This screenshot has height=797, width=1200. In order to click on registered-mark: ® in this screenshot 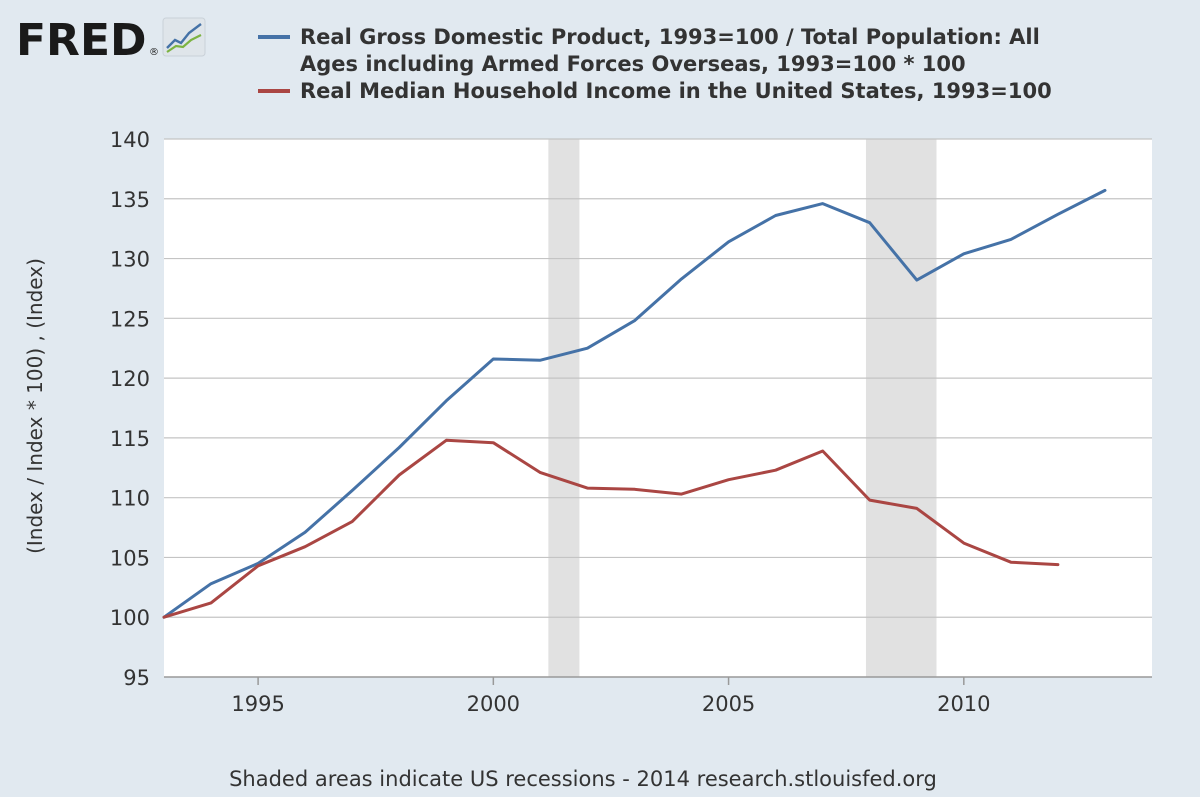, I will do `click(154, 52)`.